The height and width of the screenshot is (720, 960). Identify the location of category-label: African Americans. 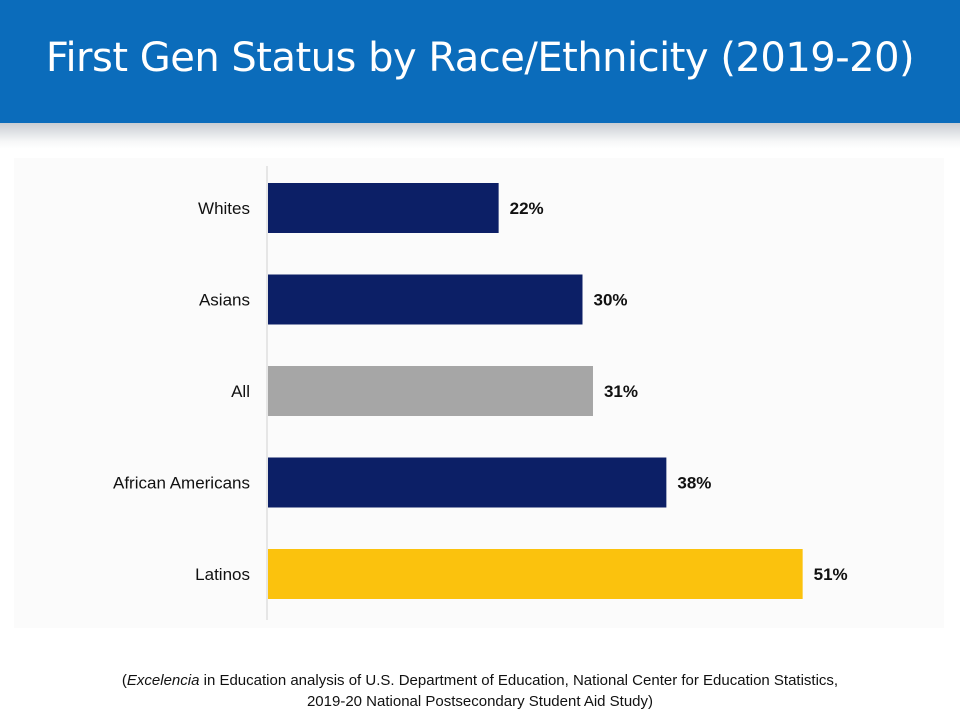
(181, 483).